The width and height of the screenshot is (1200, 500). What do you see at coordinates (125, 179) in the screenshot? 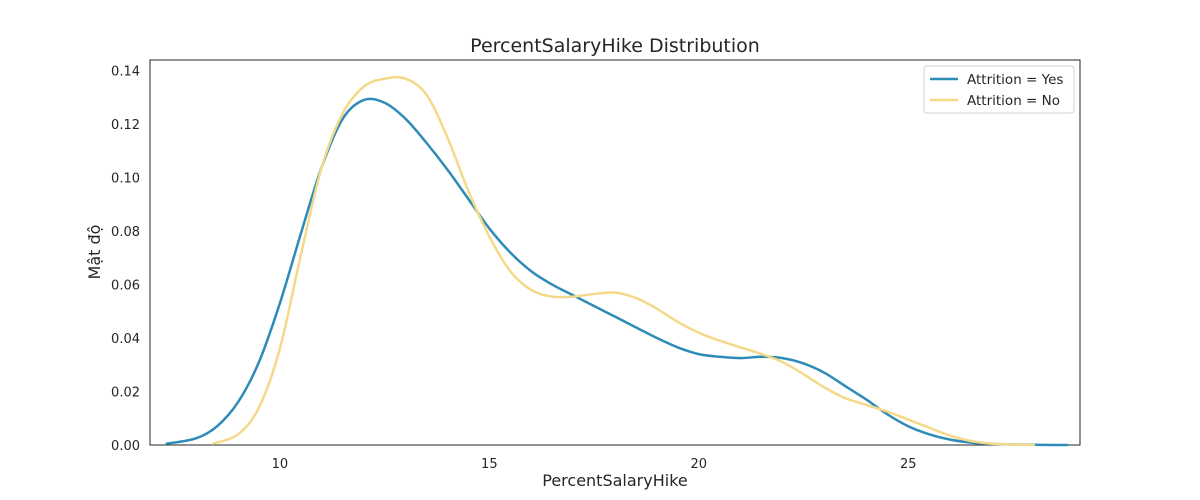
I see `y-tick-label-5: 0.10` at bounding box center [125, 179].